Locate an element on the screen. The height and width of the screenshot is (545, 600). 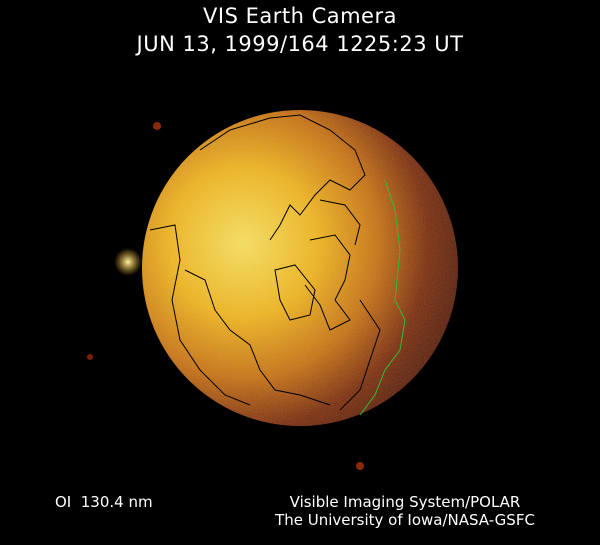
image-timestamp: JUN 13, 1999/164 1225:23 UT is located at coordinates (300, 44).